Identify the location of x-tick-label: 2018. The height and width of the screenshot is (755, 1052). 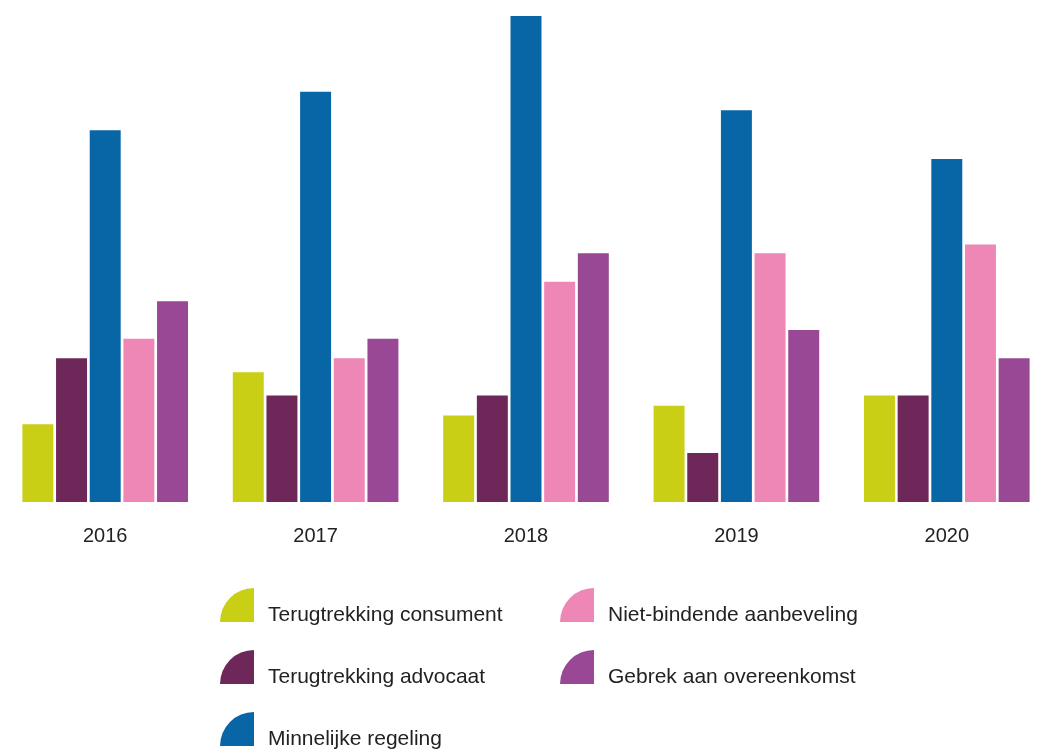
(526, 534).